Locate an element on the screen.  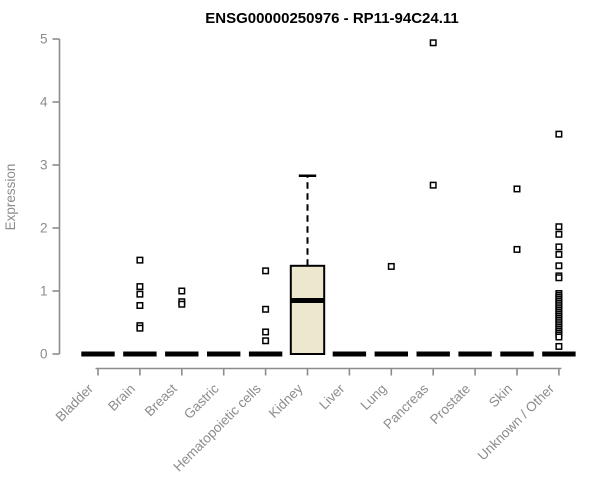
x-tick-label: Gastric is located at coordinates (201, 401).